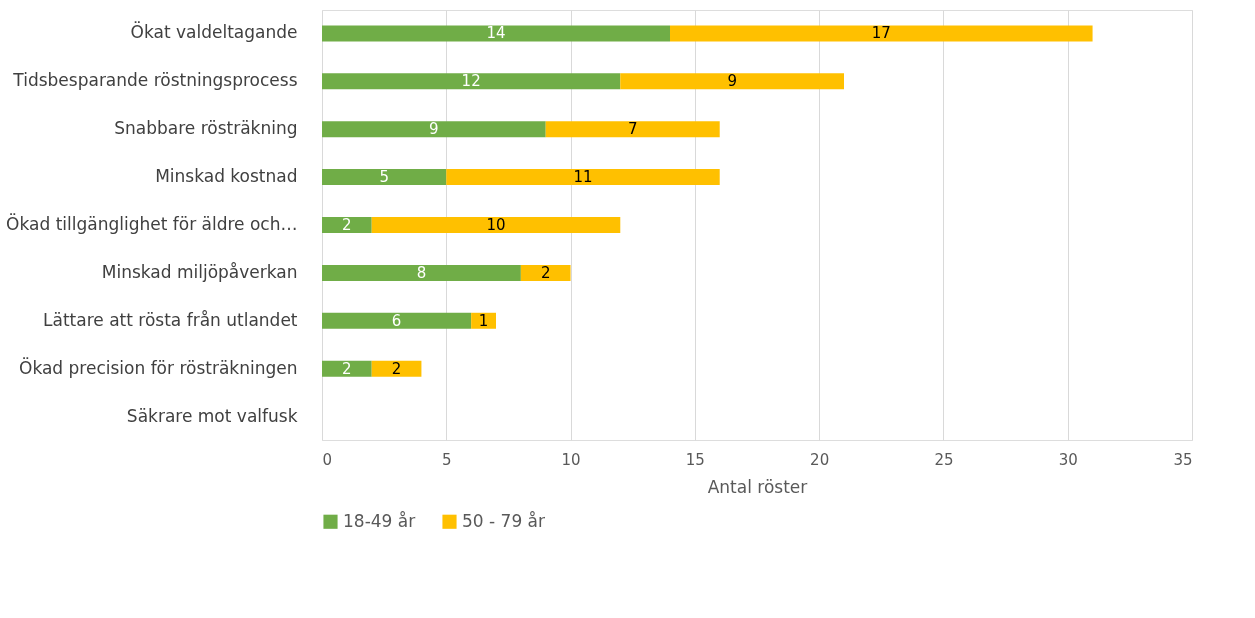  I want to click on x-tick-label: 20, so click(820, 459).